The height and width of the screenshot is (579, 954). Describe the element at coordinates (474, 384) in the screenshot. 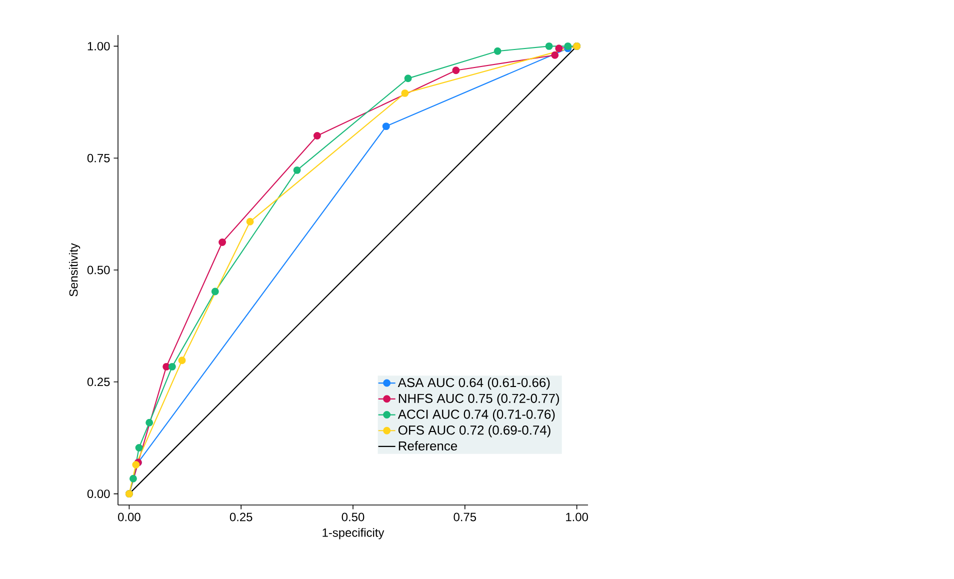

I see `legend-label: ASA AUC 0.64 (0.61-0.66)` at that location.